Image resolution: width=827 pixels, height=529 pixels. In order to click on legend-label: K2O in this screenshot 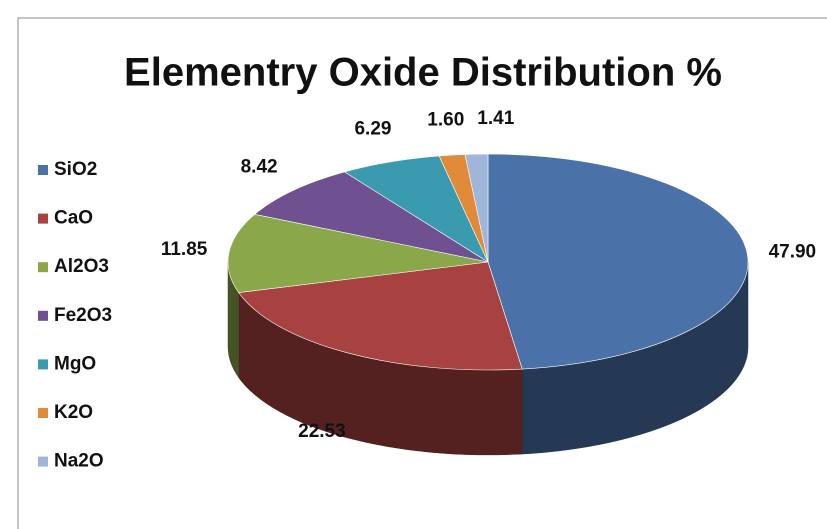, I will do `click(73, 412)`.